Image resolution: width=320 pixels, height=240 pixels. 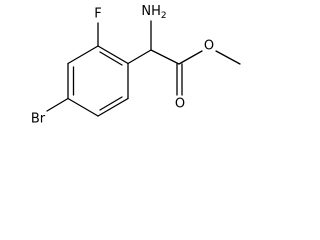 What do you see at coordinates (151, 11) in the screenshot?
I see `atom-label: NH` at bounding box center [151, 11].